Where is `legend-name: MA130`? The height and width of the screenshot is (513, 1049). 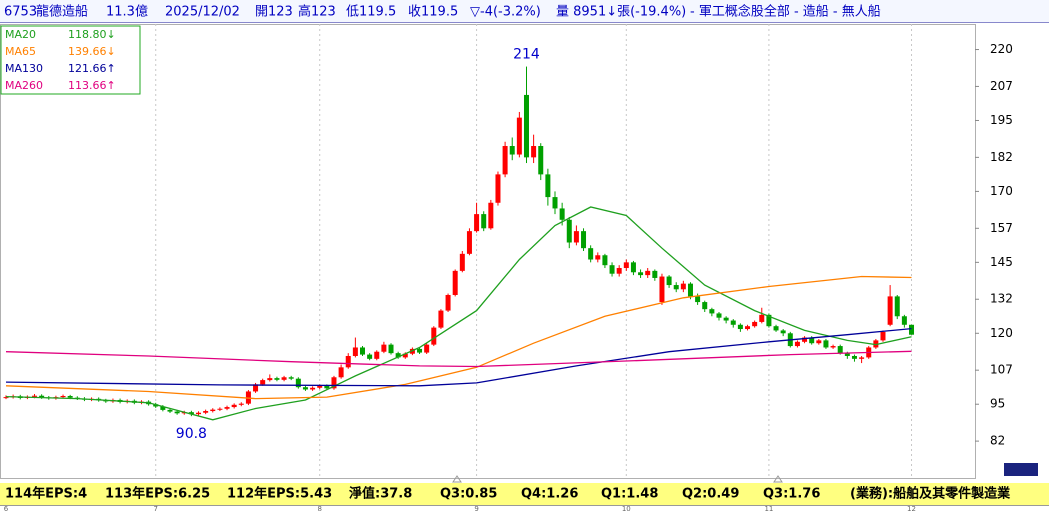
legend-name: MA130 is located at coordinates (24, 68).